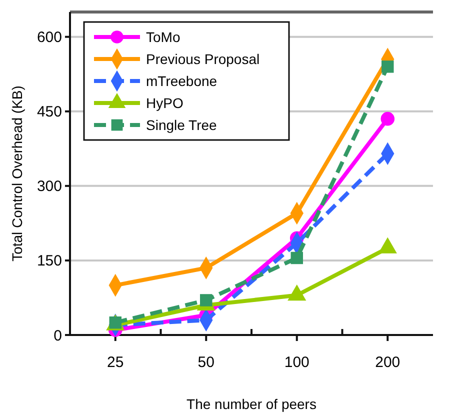 This screenshot has width=453, height=419. I want to click on x-tick-label: 200, so click(387, 362).